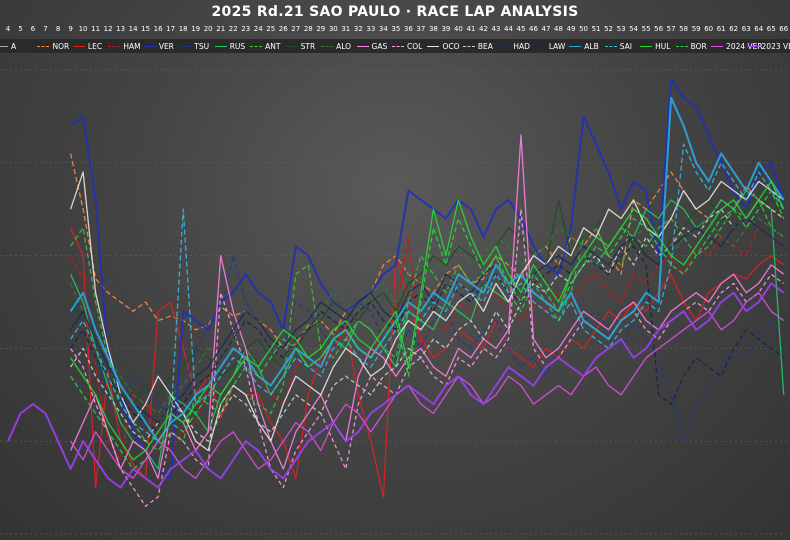  Describe the element at coordinates (521, 29) in the screenshot. I see `lap-tick-label: 45` at that location.